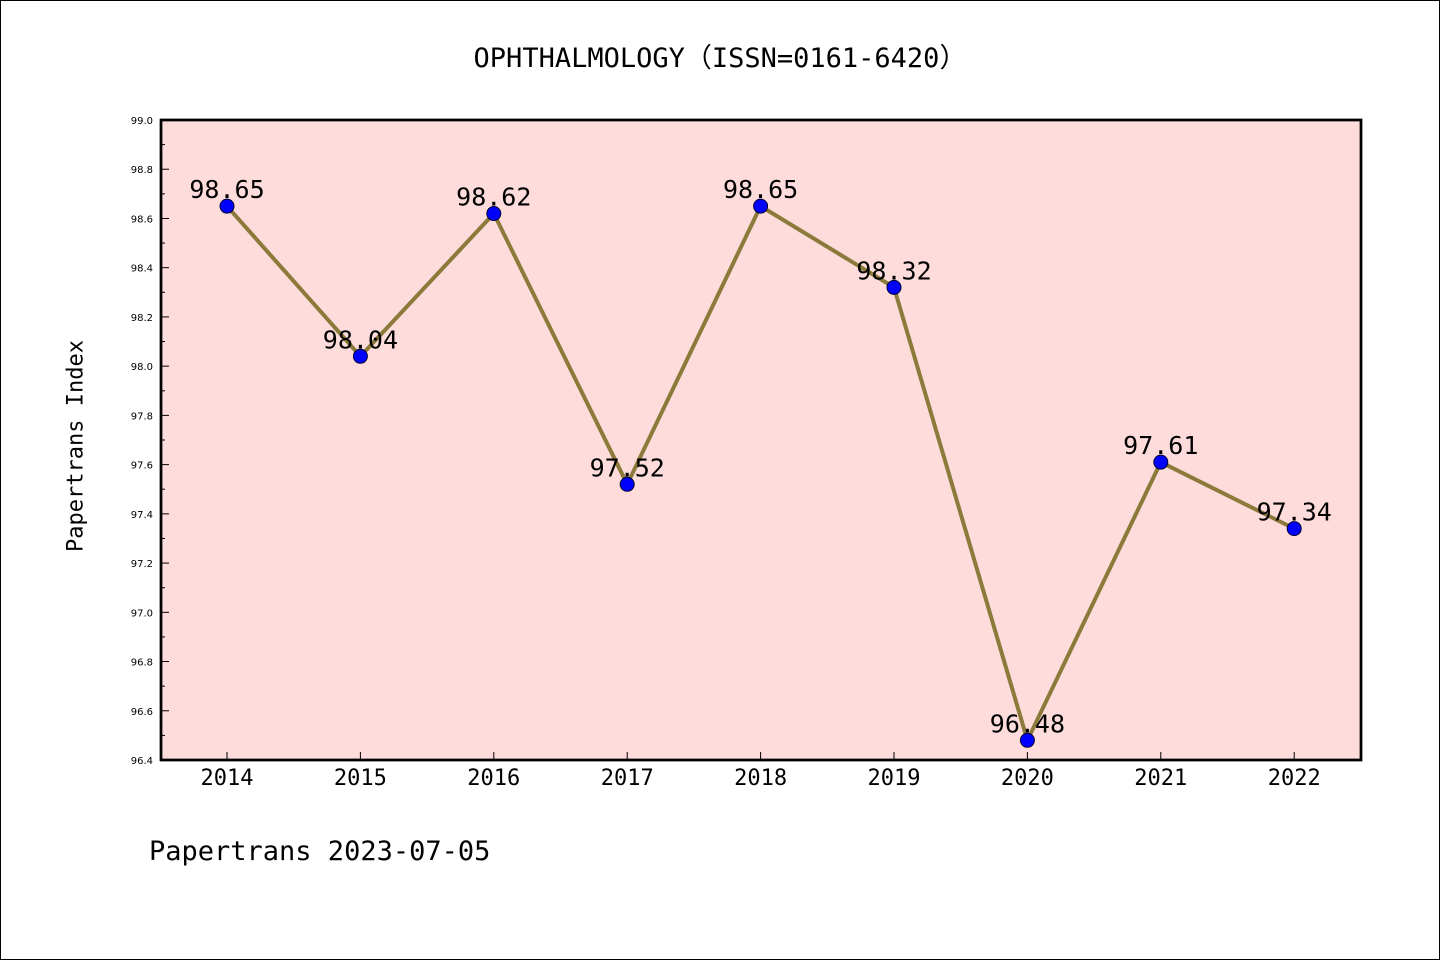  What do you see at coordinates (142, 761) in the screenshot?
I see `y-tick-label: 96.4` at bounding box center [142, 761].